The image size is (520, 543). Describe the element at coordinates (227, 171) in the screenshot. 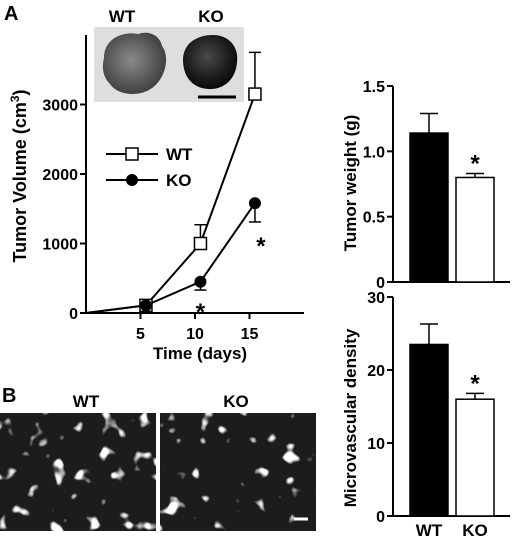

I see `line-chart-error-bars` at that location.